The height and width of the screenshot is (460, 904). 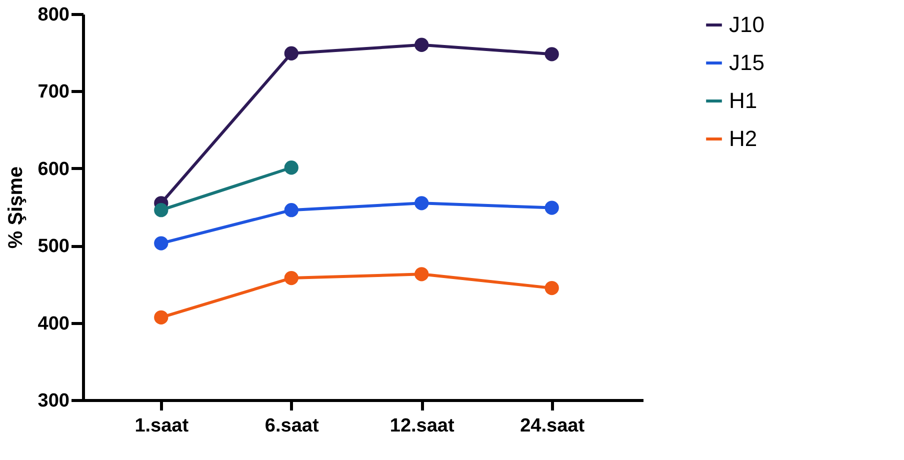 I want to click on legend-label: J15, so click(x=746, y=62).